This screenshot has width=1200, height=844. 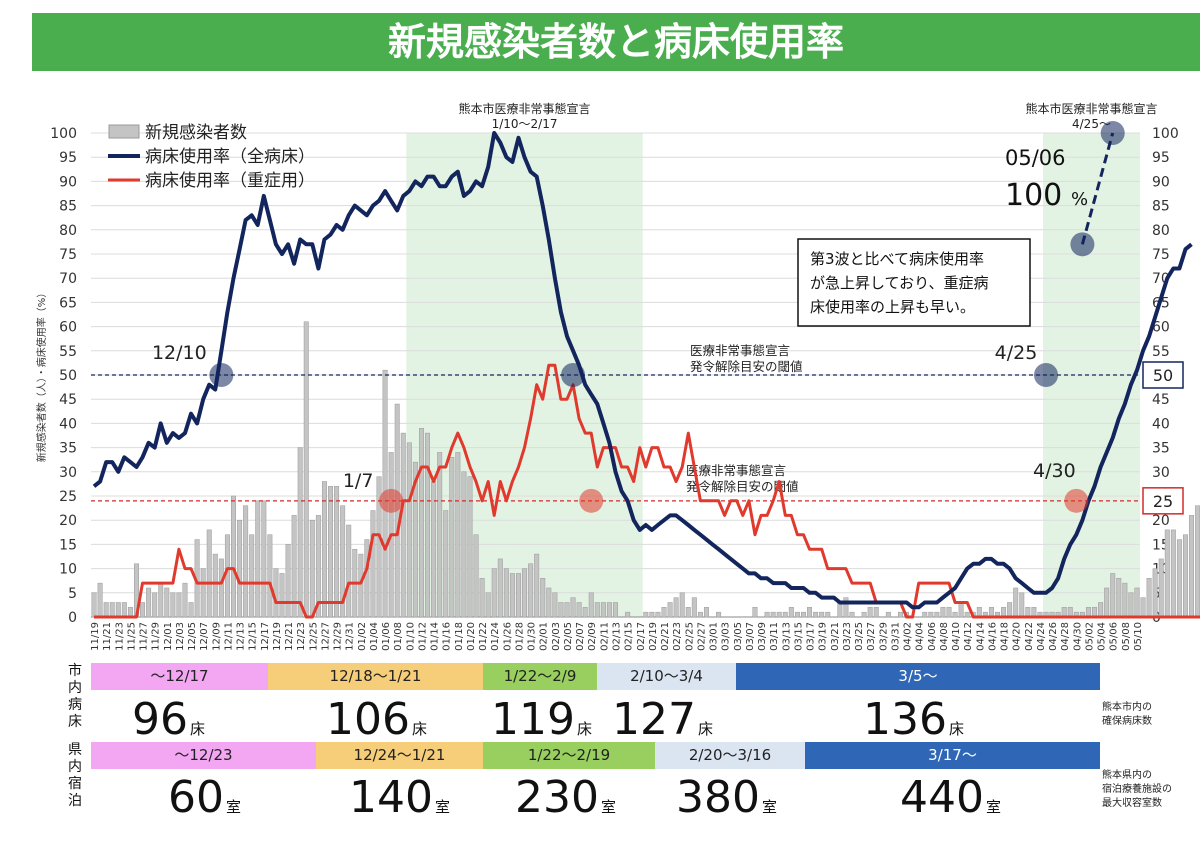 What do you see at coordinates (519, 636) in the screenshot?
I see `x-tick-label: 01/28` at bounding box center [519, 636].